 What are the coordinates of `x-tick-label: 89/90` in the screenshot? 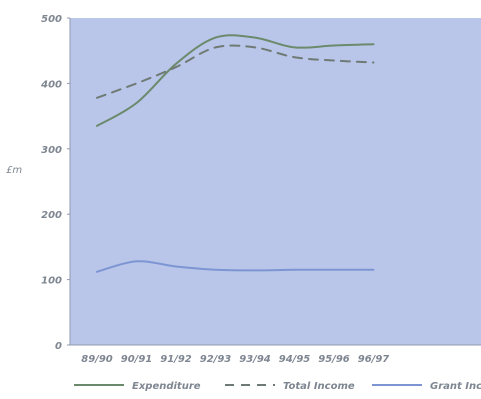 It's located at (97, 359).